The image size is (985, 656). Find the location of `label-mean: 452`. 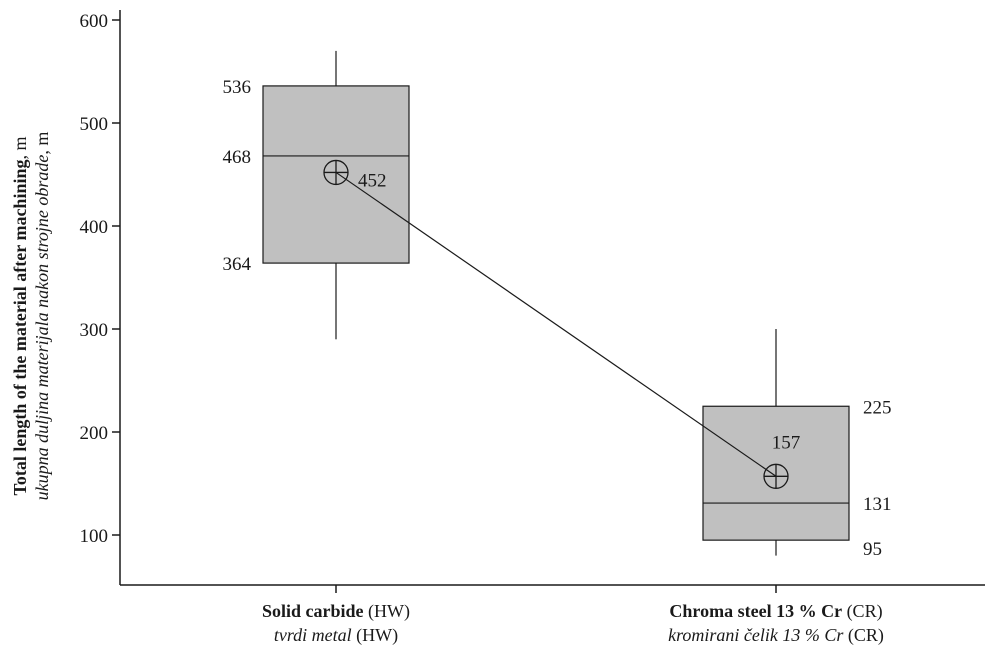

label-mean: 452 is located at coordinates (372, 180).